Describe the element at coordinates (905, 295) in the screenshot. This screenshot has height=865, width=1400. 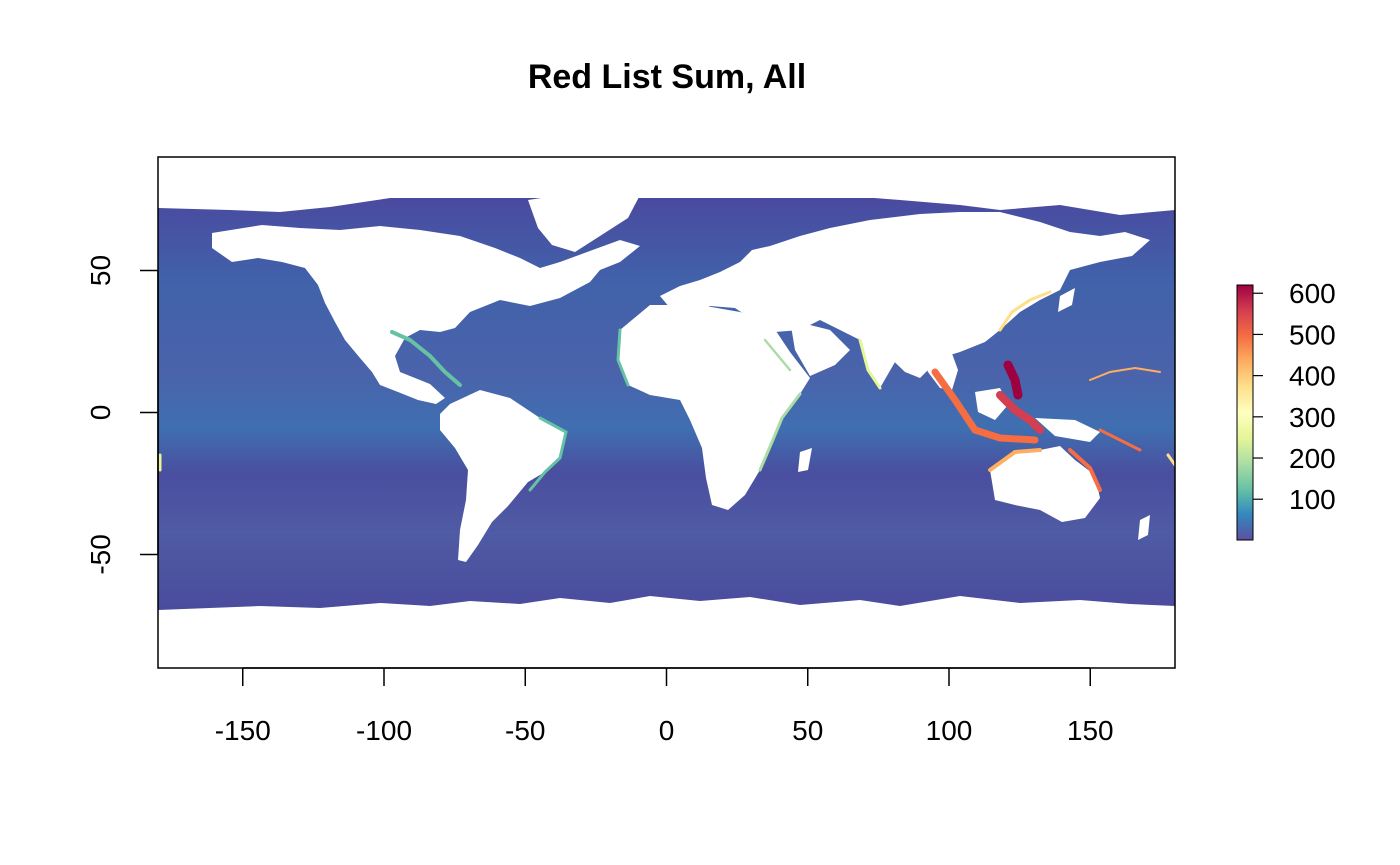
I see `eurasia-land` at that location.